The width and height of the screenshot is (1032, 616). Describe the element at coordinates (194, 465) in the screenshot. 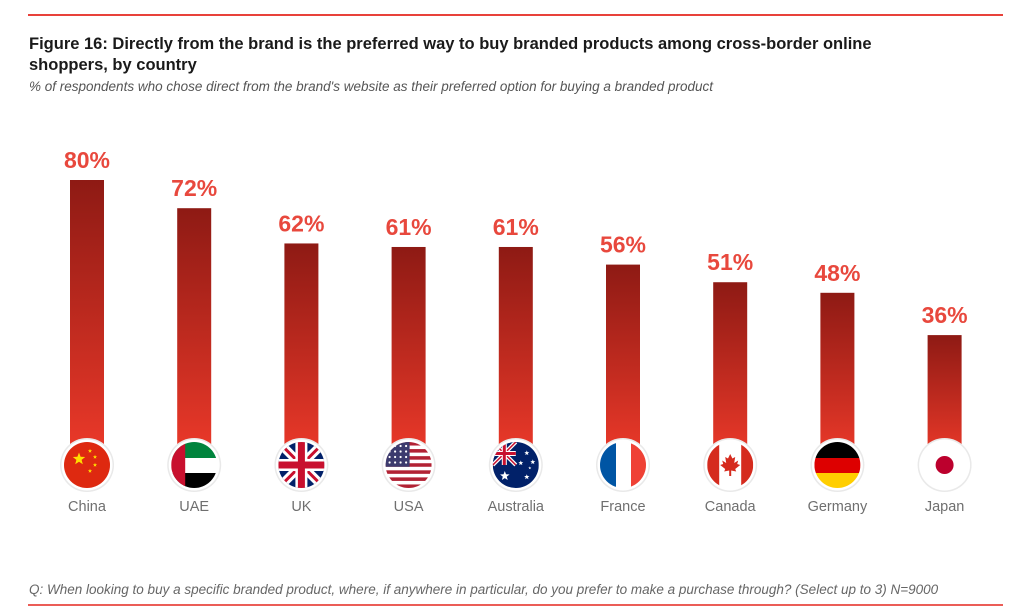

I see `uae-flag-icon` at that location.